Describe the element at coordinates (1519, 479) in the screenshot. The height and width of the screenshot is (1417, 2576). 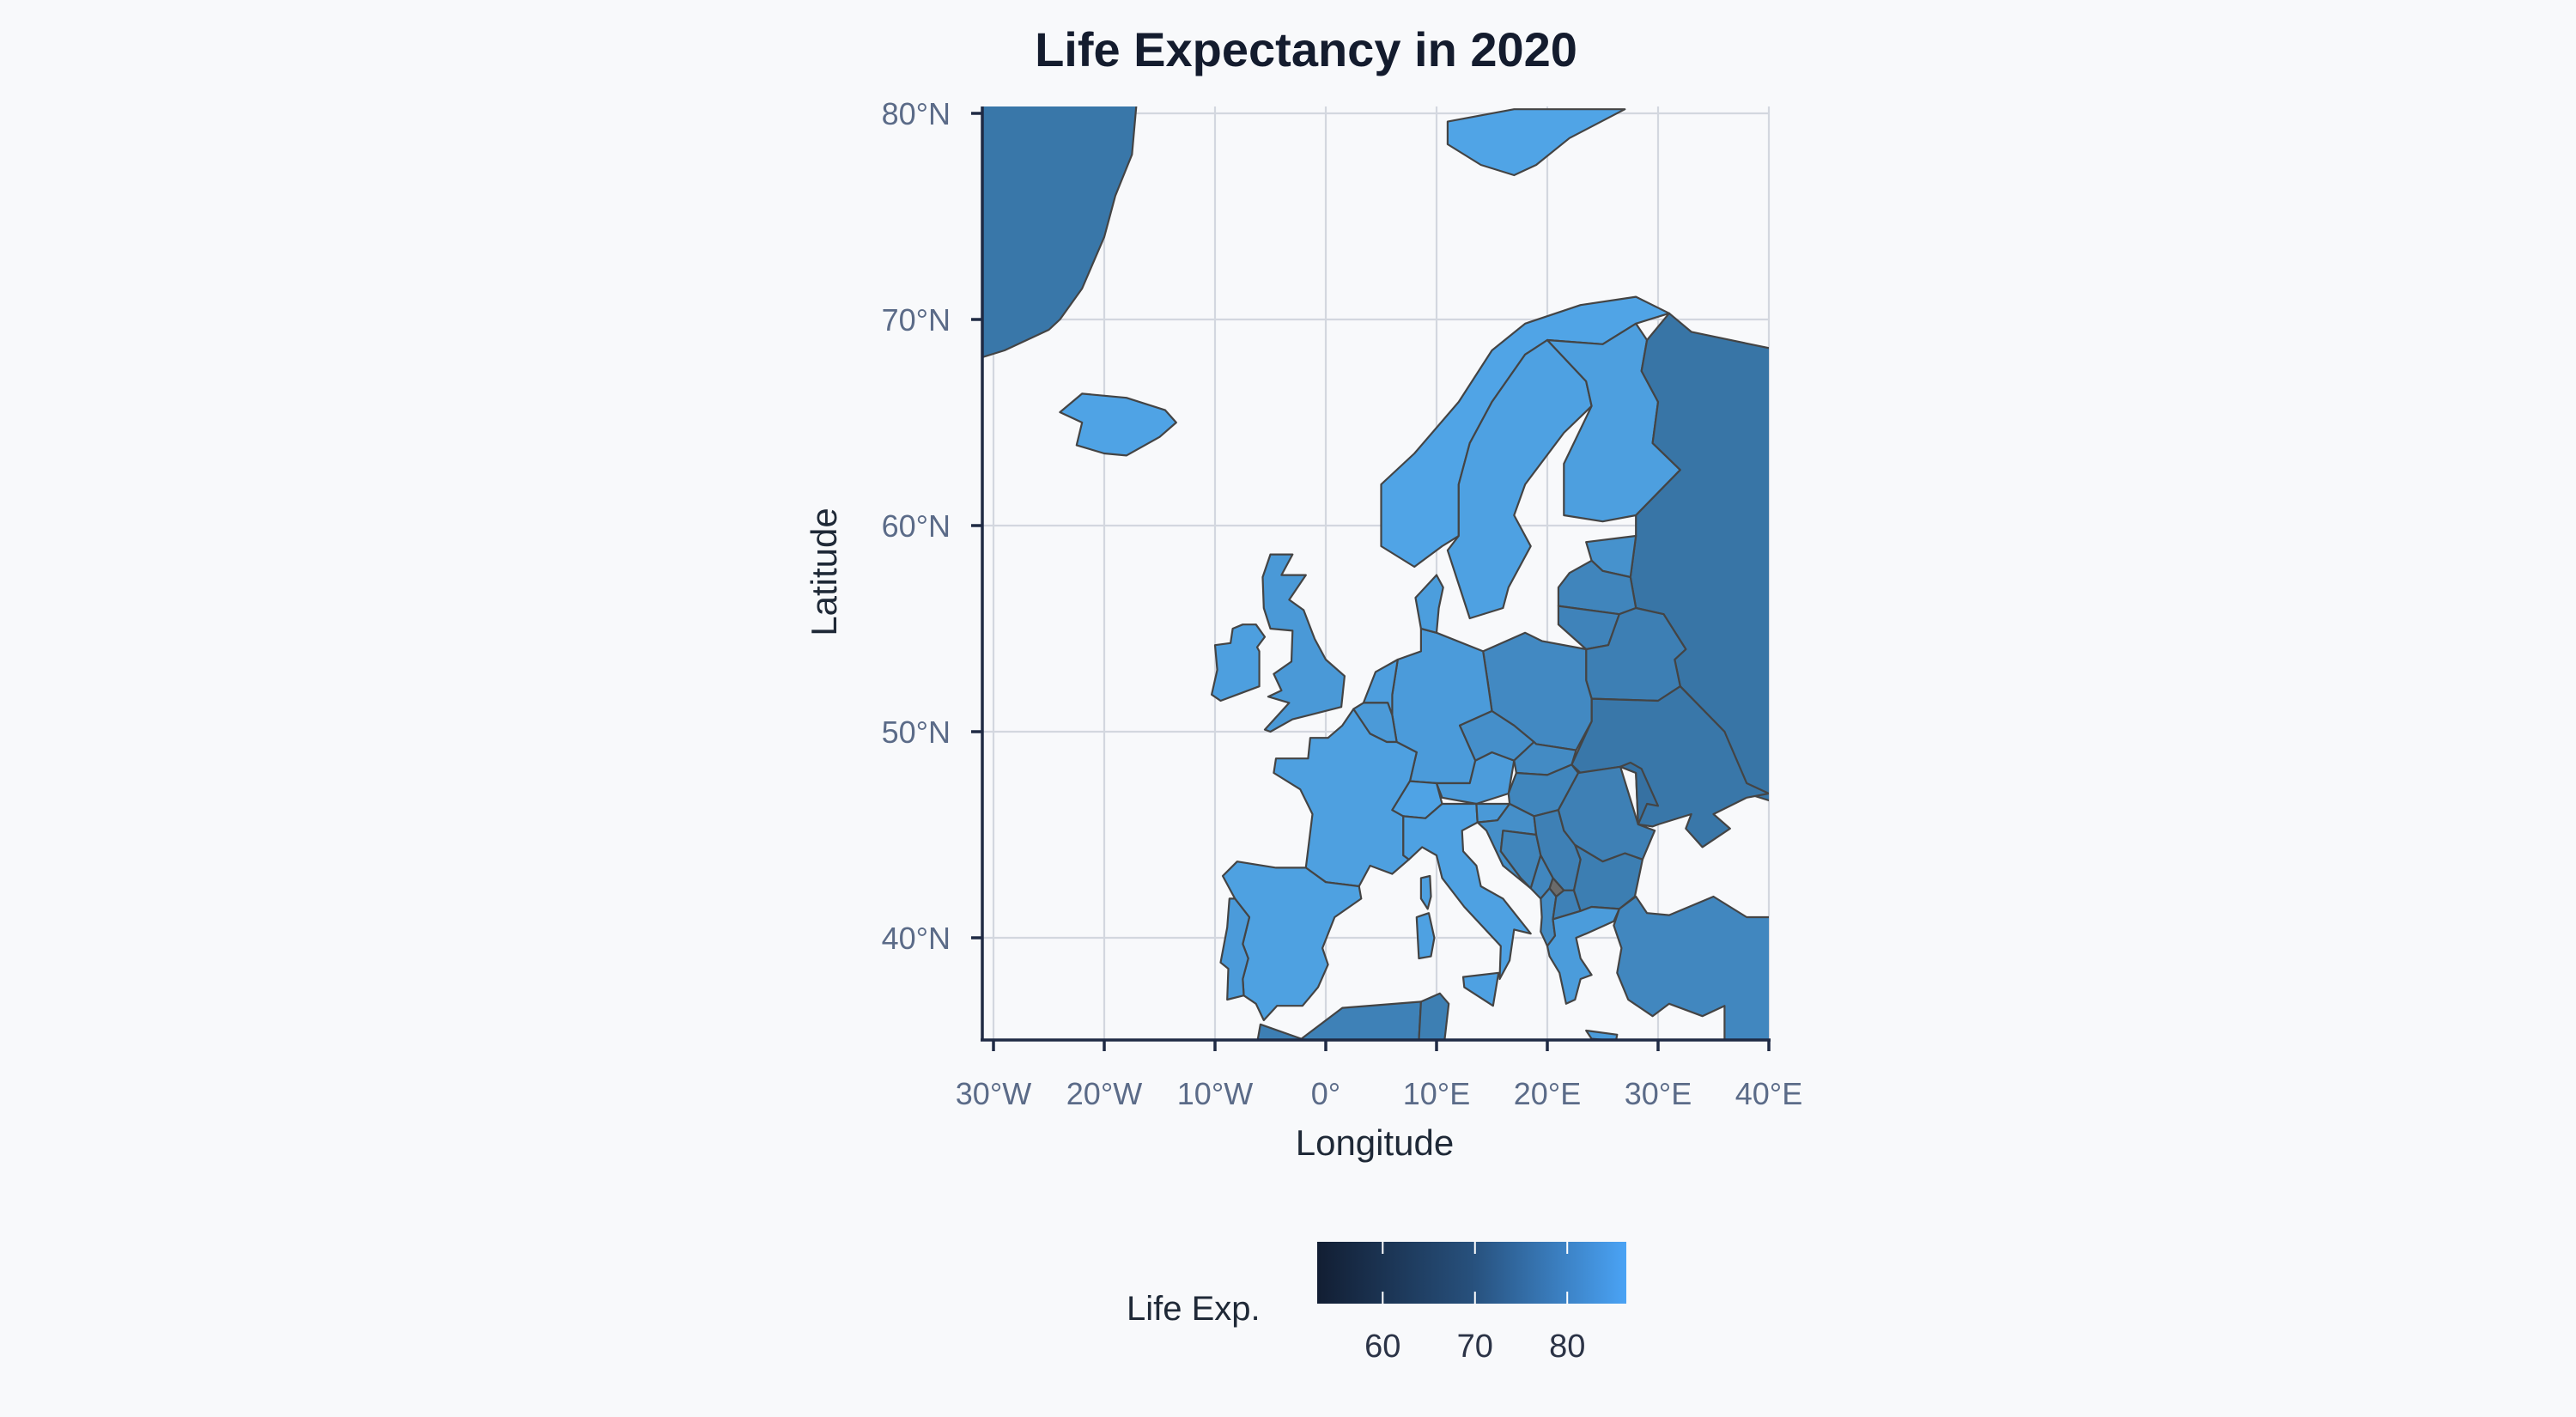
I see `country-sweden` at that location.